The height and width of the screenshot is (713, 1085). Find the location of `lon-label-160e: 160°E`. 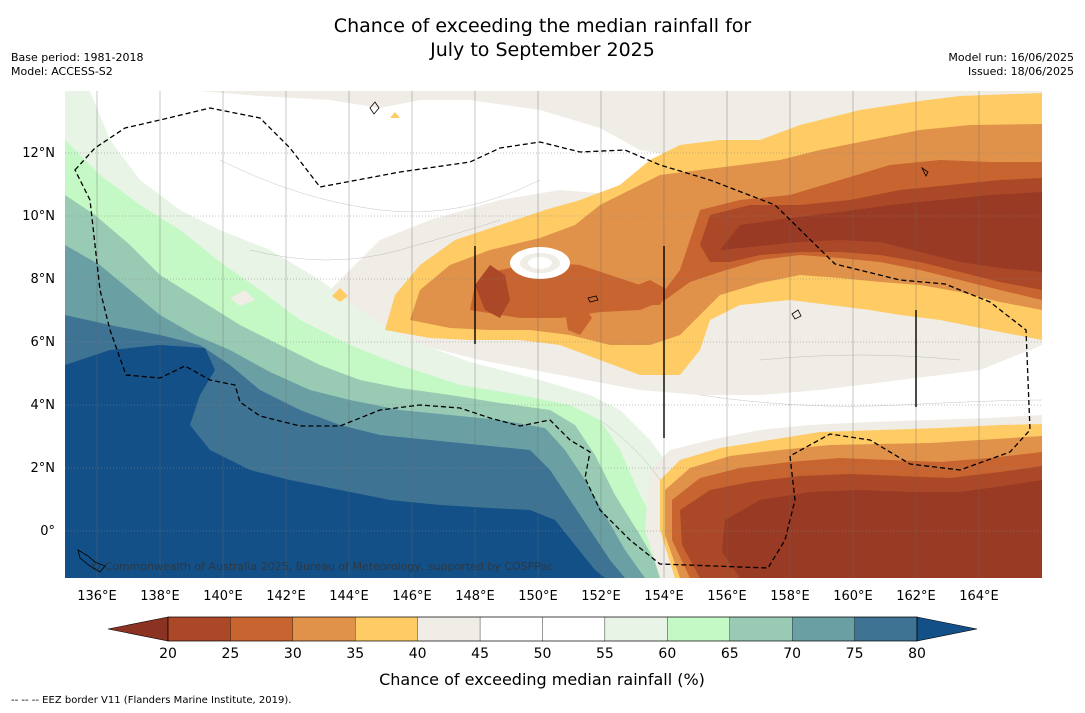

lon-label-160e: 160°E is located at coordinates (853, 596).